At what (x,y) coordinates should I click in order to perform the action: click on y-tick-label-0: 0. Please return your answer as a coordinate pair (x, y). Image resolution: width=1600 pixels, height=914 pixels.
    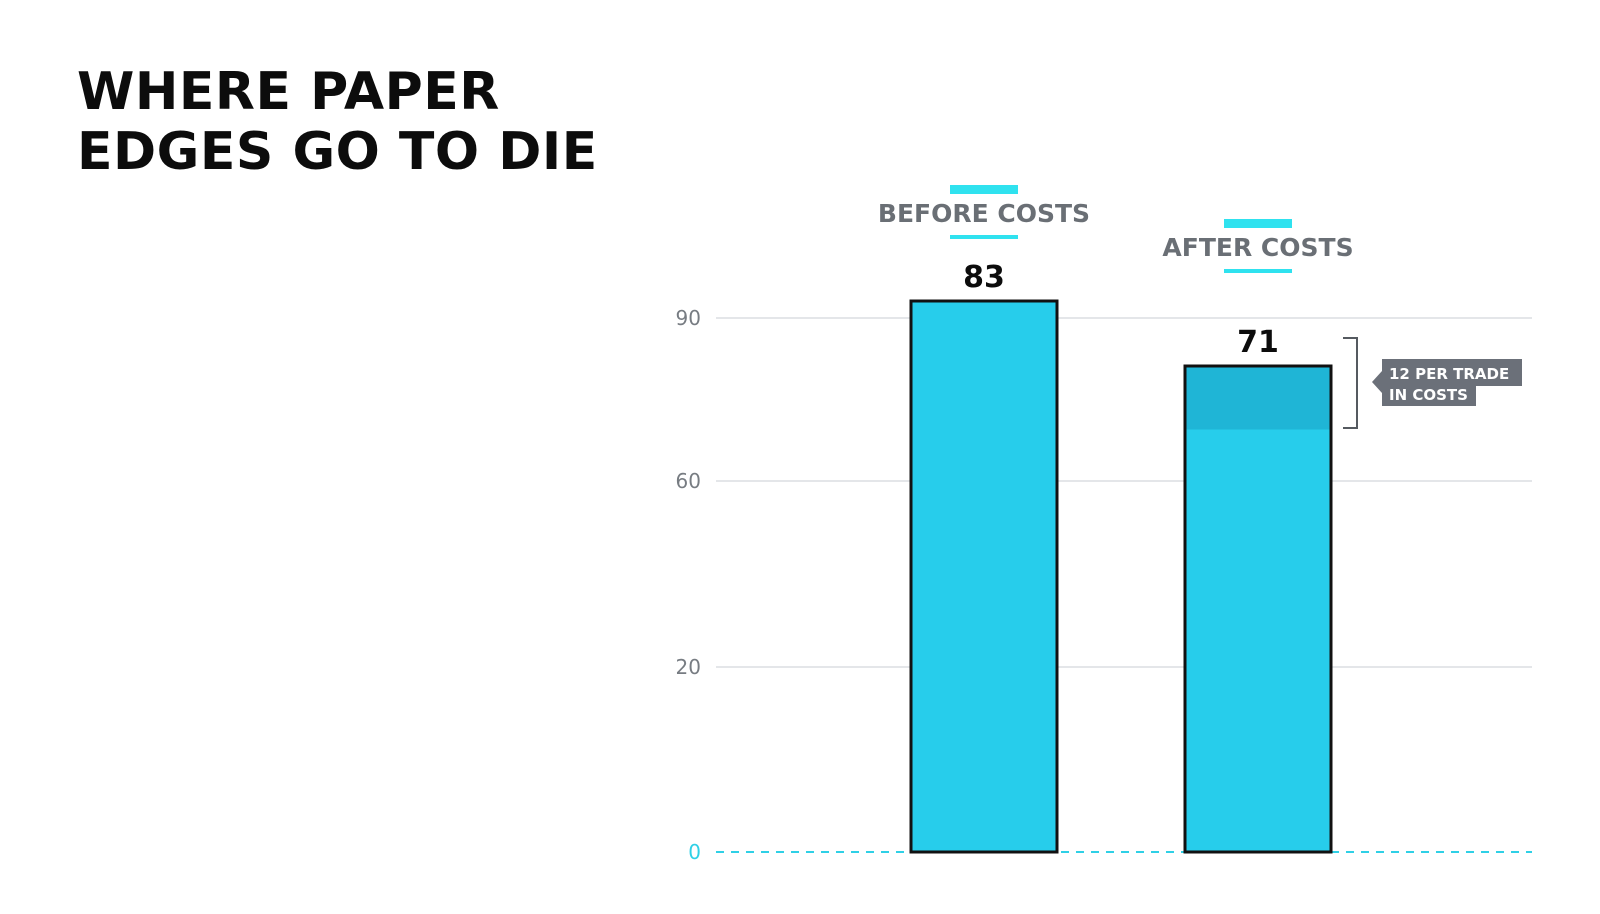
    Looking at the image, I should click on (694, 852).